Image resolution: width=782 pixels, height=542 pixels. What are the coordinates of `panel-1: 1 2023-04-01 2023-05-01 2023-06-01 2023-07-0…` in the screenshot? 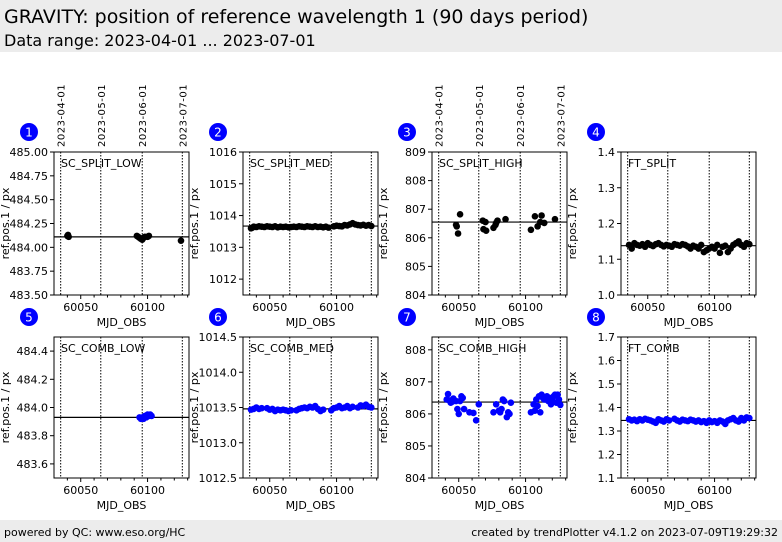 It's located at (95, 206).